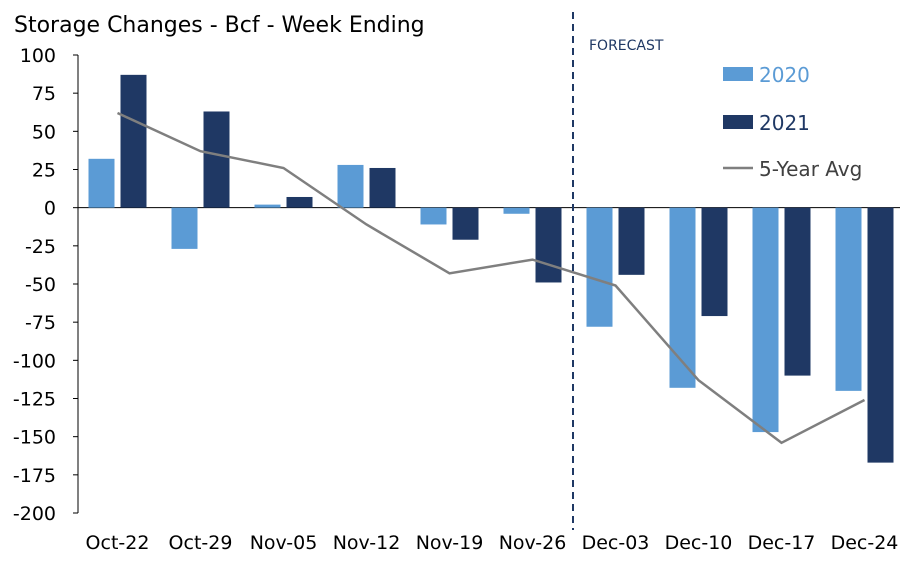  I want to click on forecast-annotation: FORECAST, so click(618, 271).